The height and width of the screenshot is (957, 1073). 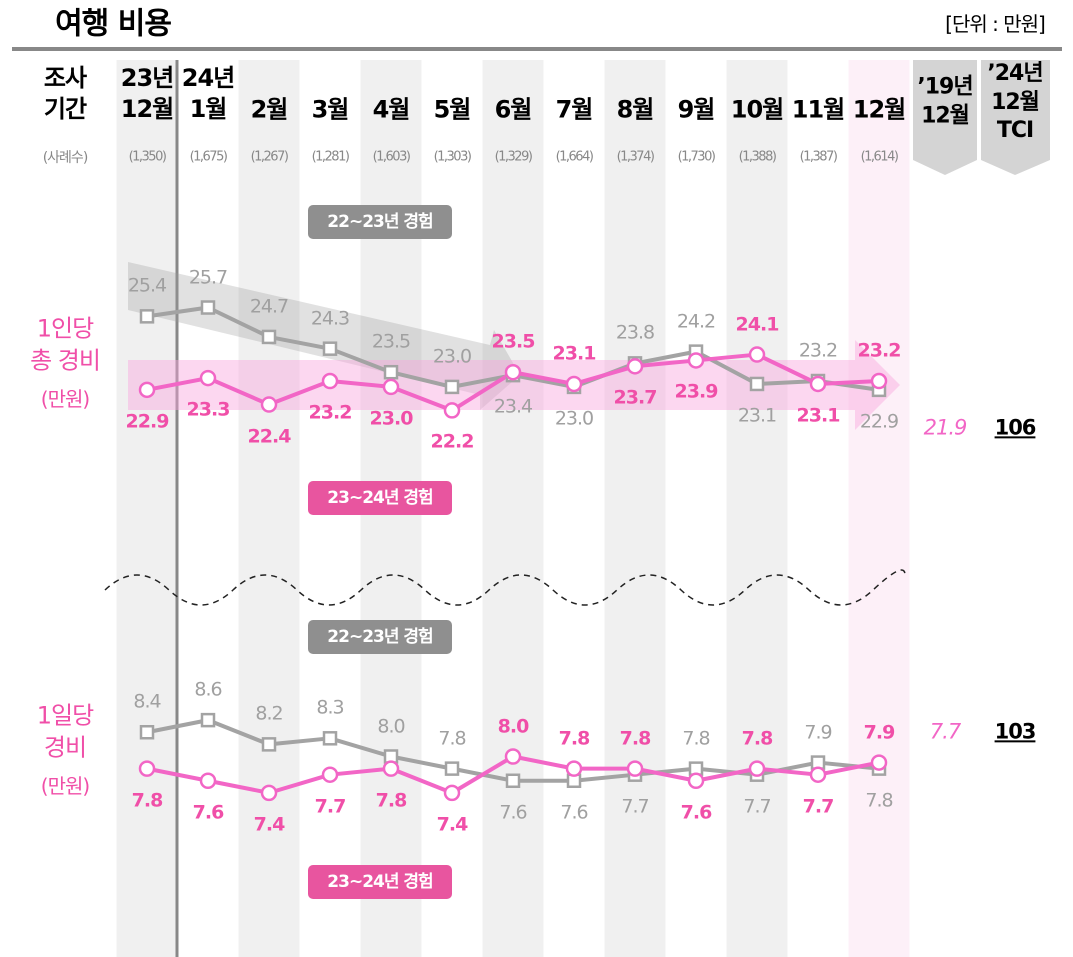 What do you see at coordinates (452, 442) in the screenshot?
I see `value-label: 22.2` at bounding box center [452, 442].